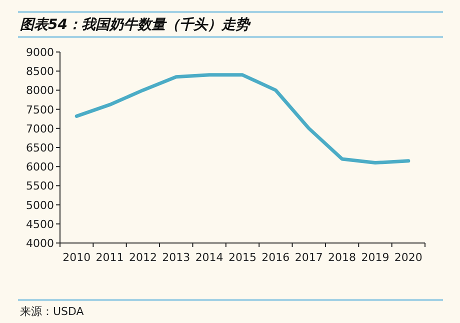 Image resolution: width=460 pixels, height=323 pixels. I want to click on x-tick-label: 2011, so click(110, 257).